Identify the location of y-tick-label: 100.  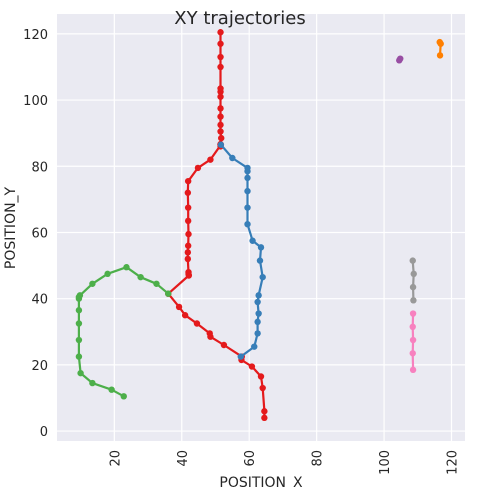
(35, 101).